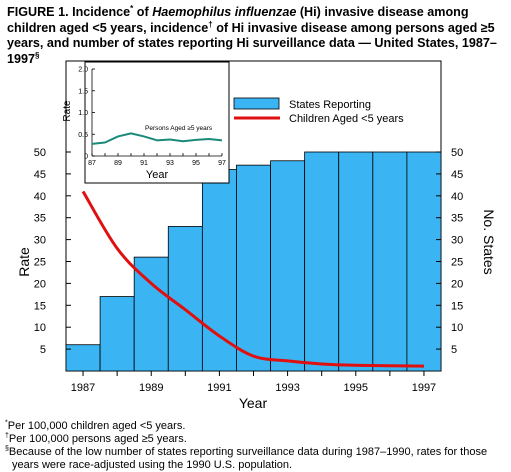  I want to click on caption-title: FIGURE 1. Incidence, so click(69, 12).